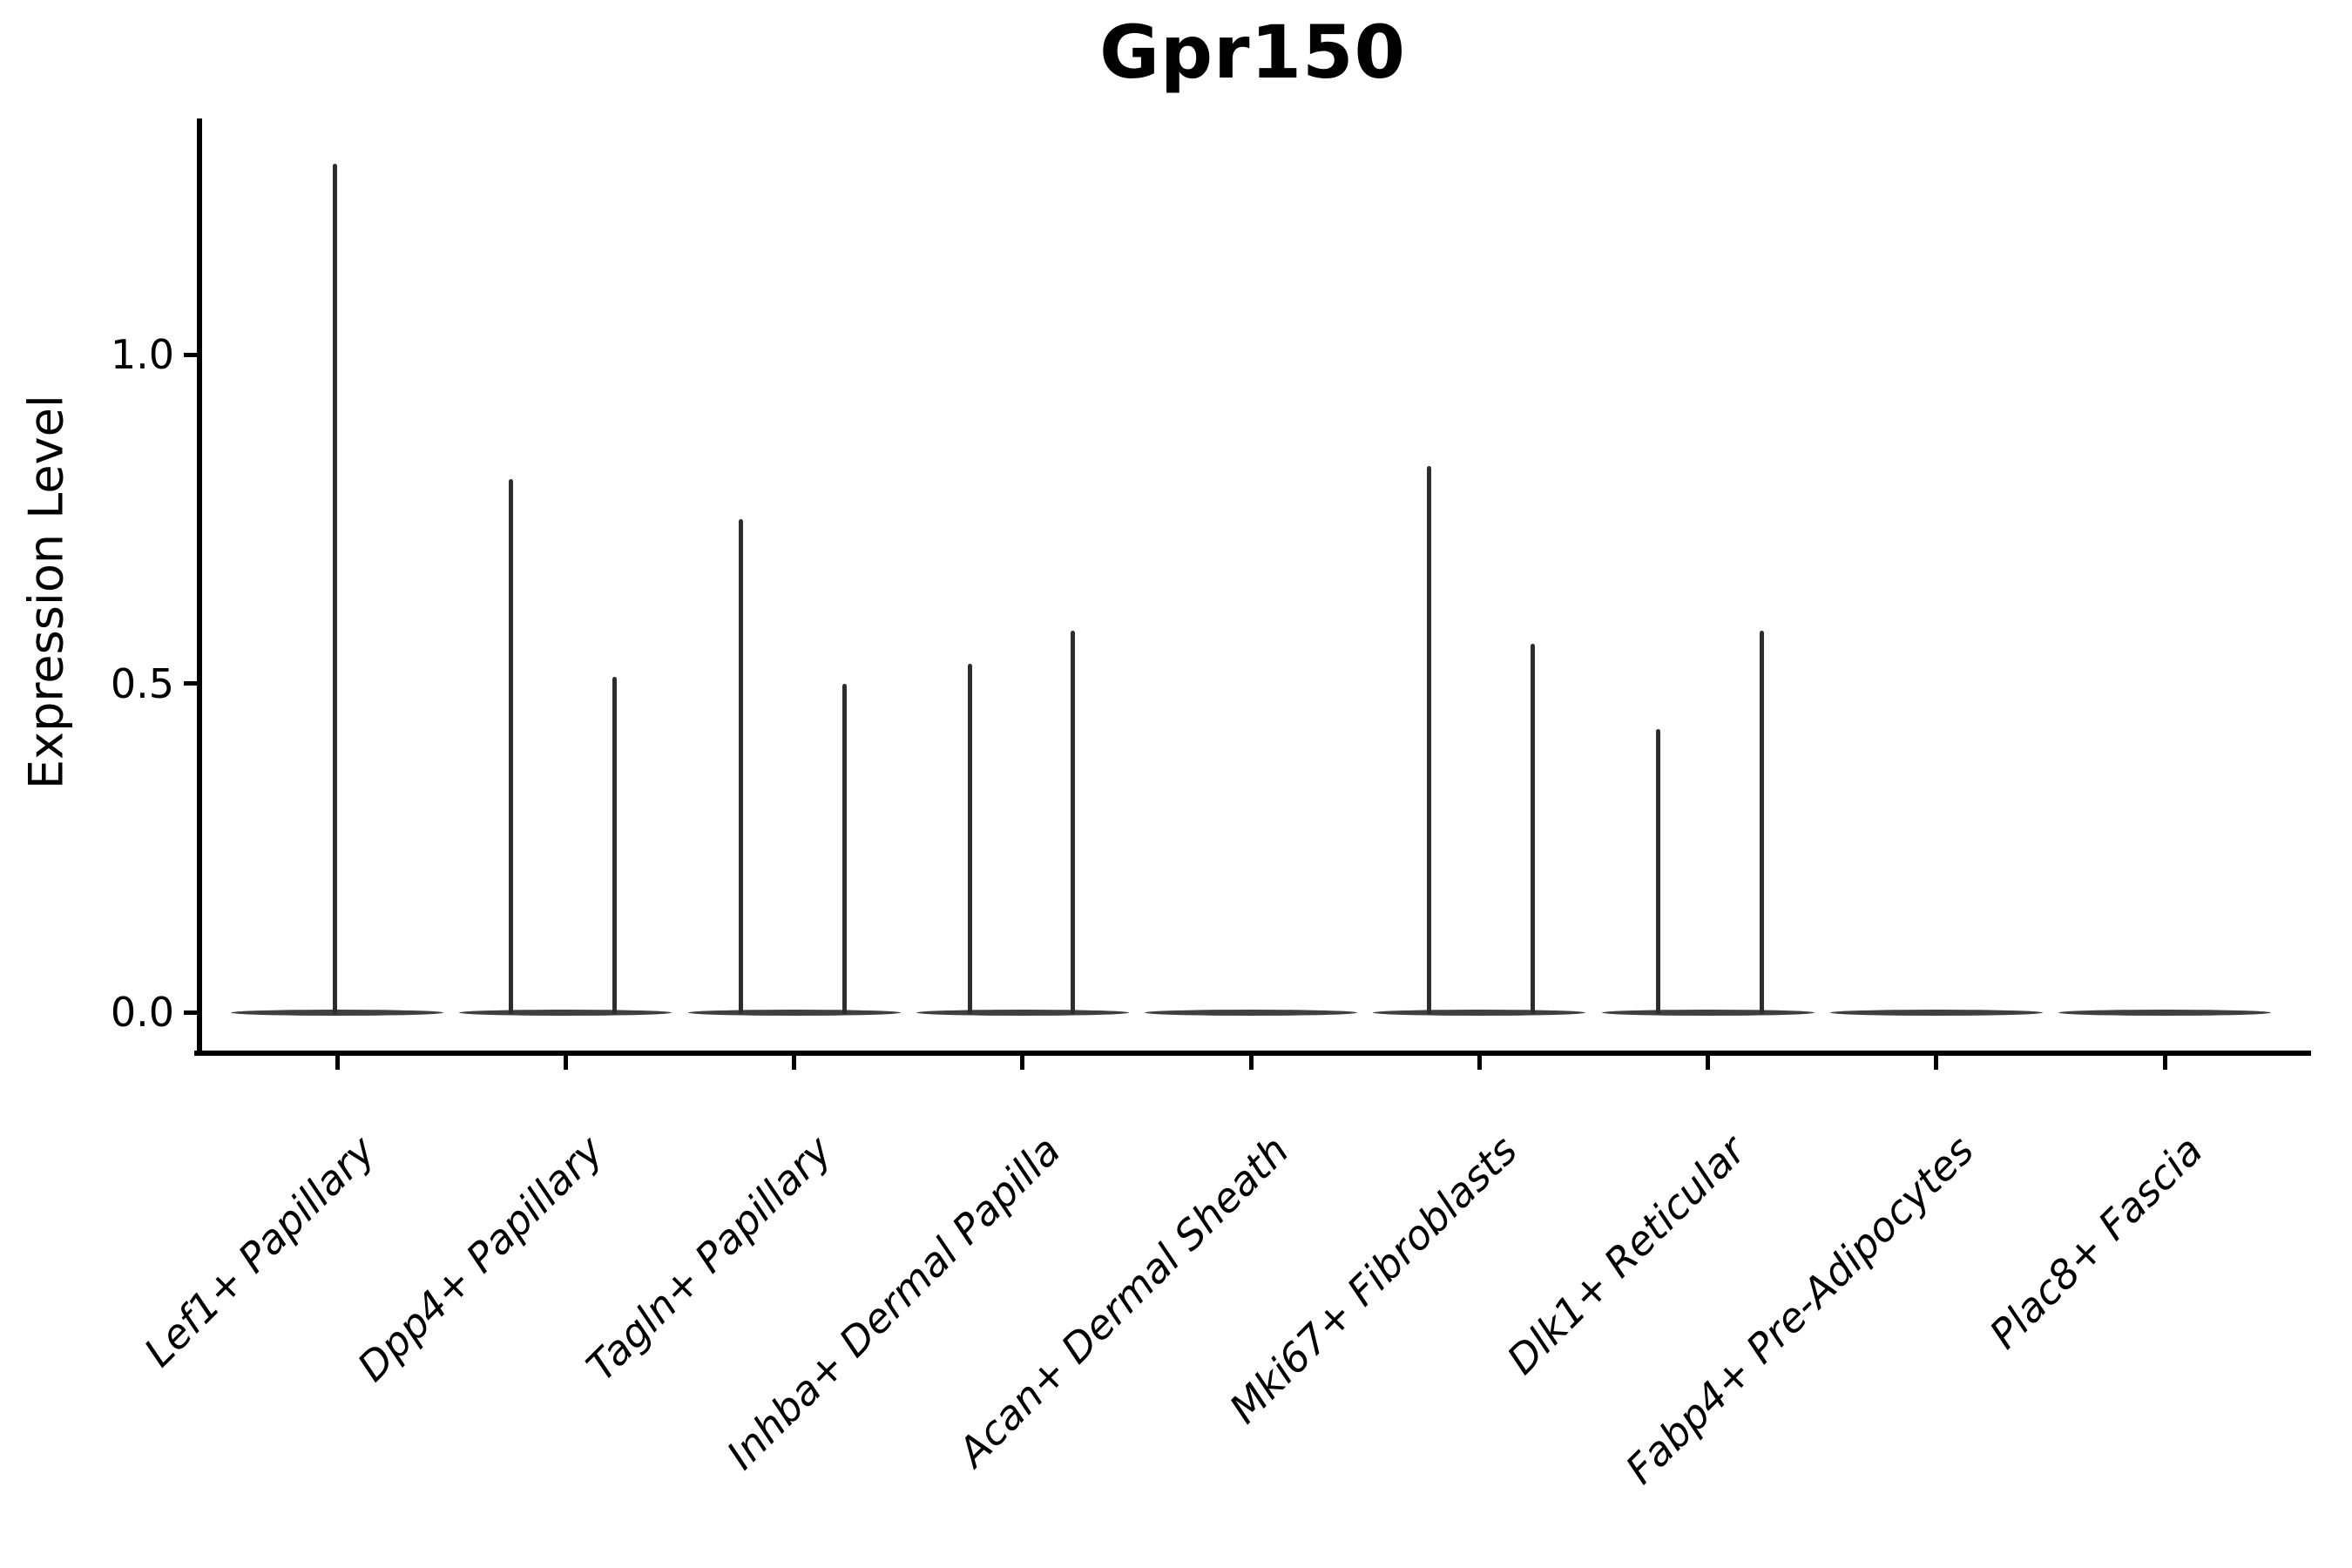 The image size is (2352, 1568). What do you see at coordinates (142, 354) in the screenshot?
I see `y-tick-label: 1.0` at bounding box center [142, 354].